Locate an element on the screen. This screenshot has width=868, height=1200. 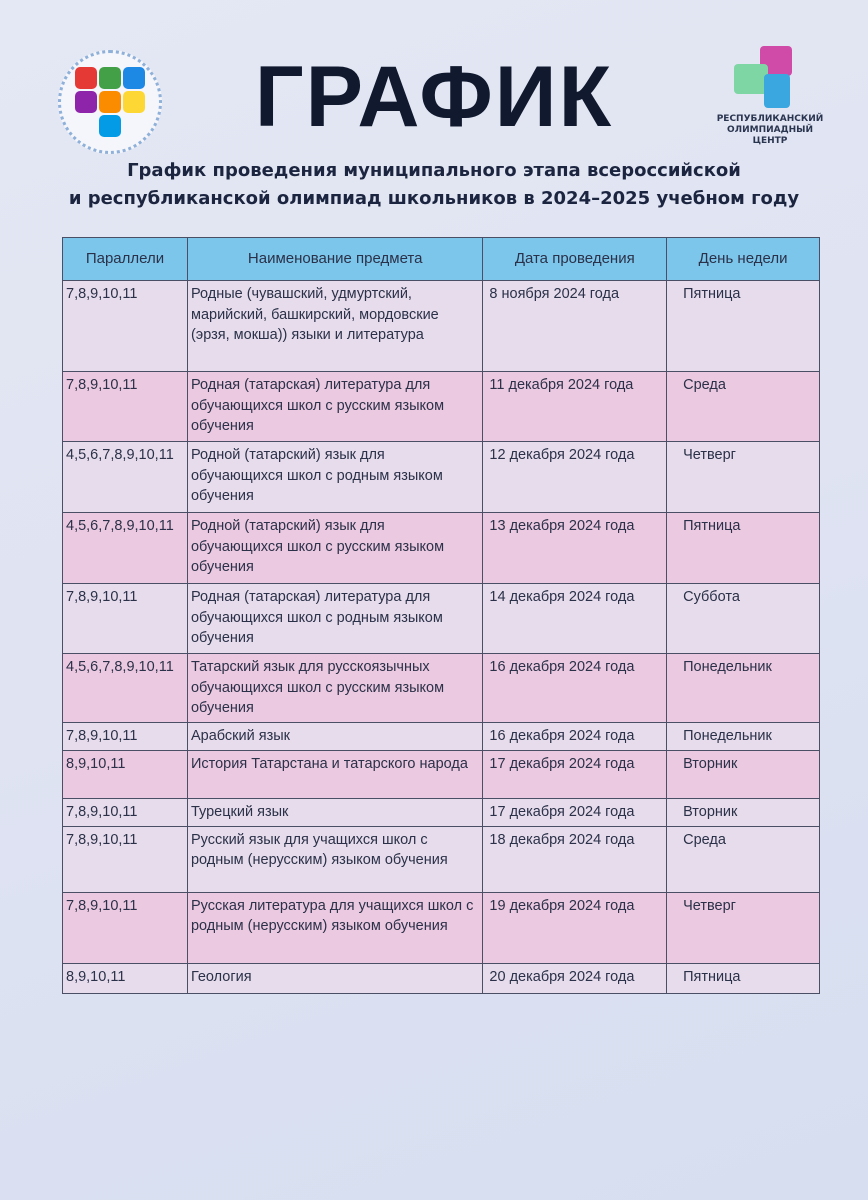
column-header-date: Дата проведения is located at coordinates (575, 259).